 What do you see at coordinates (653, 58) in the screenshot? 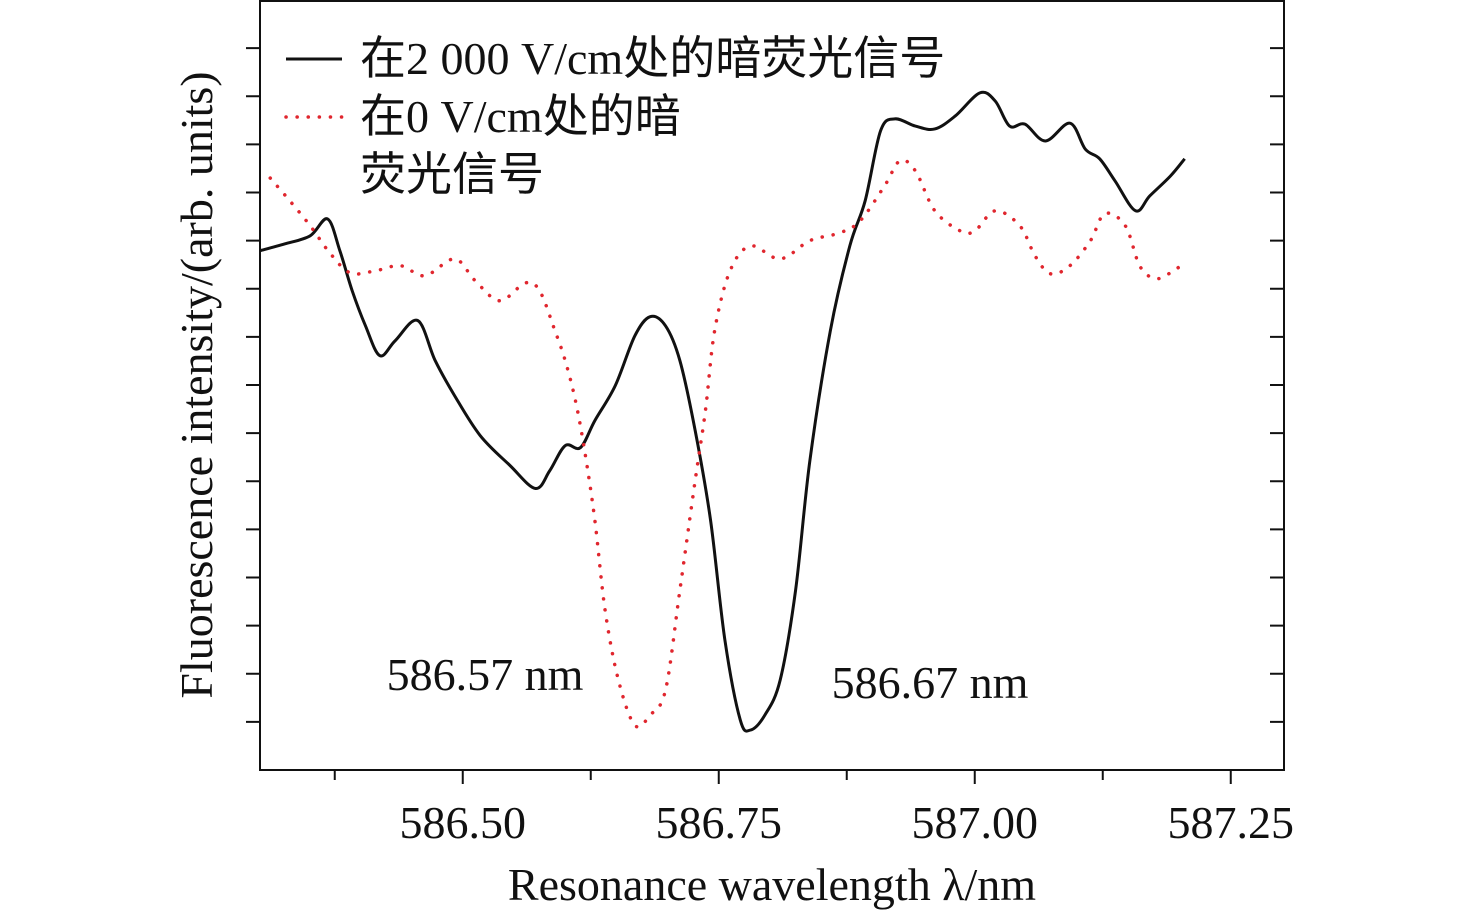
I see `legend-label: 在2 000 V/cm处的暗荧光信号` at bounding box center [653, 58].